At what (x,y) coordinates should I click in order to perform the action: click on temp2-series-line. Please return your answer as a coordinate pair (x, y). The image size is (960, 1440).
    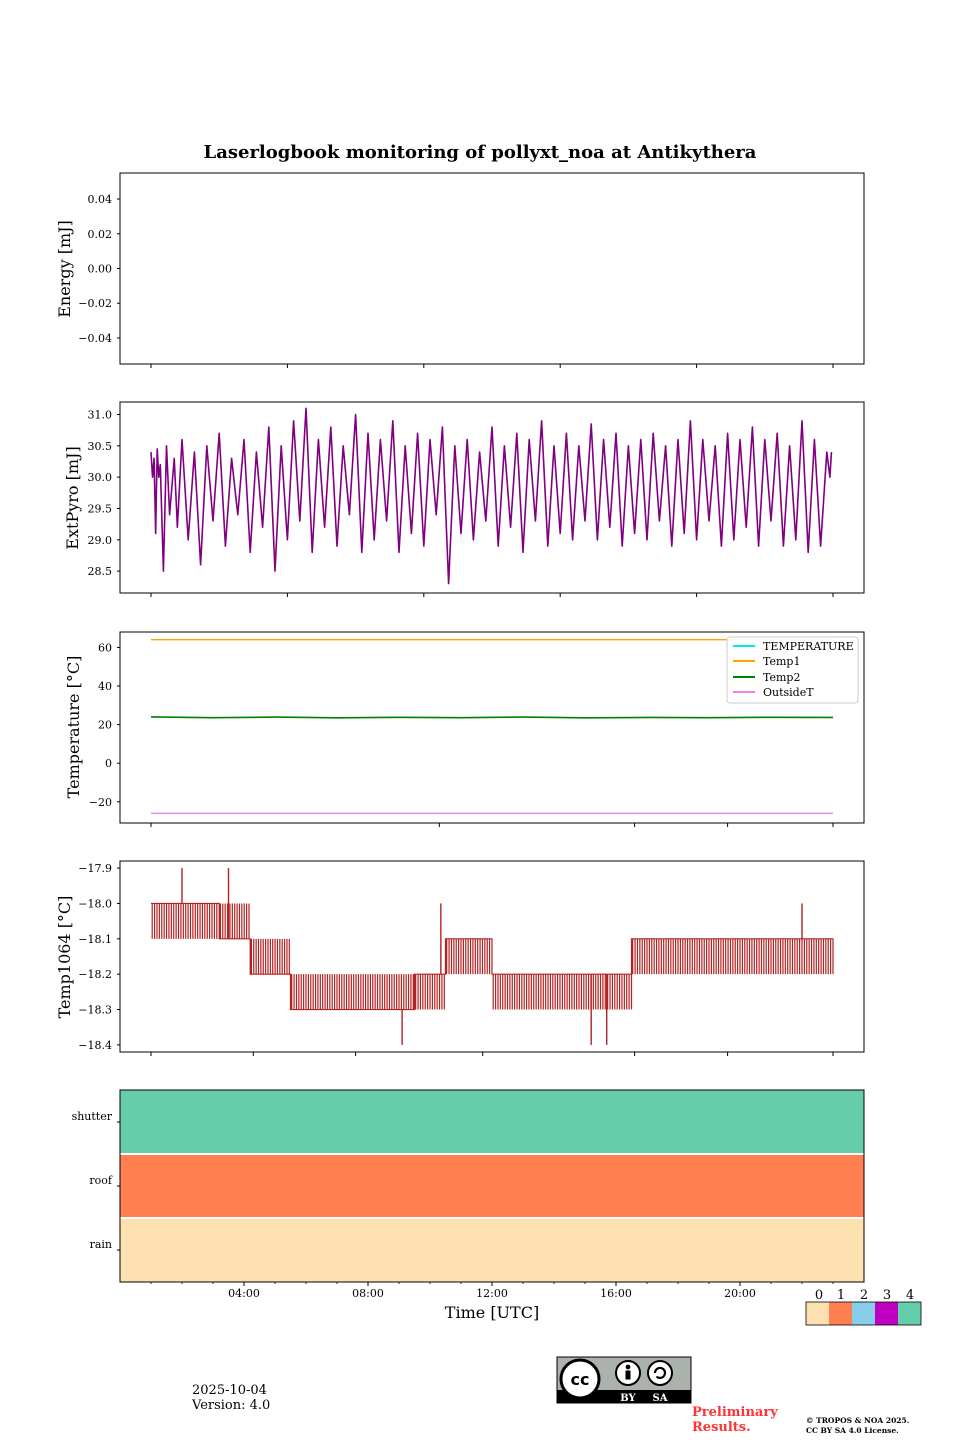
    Looking at the image, I should click on (492, 717).